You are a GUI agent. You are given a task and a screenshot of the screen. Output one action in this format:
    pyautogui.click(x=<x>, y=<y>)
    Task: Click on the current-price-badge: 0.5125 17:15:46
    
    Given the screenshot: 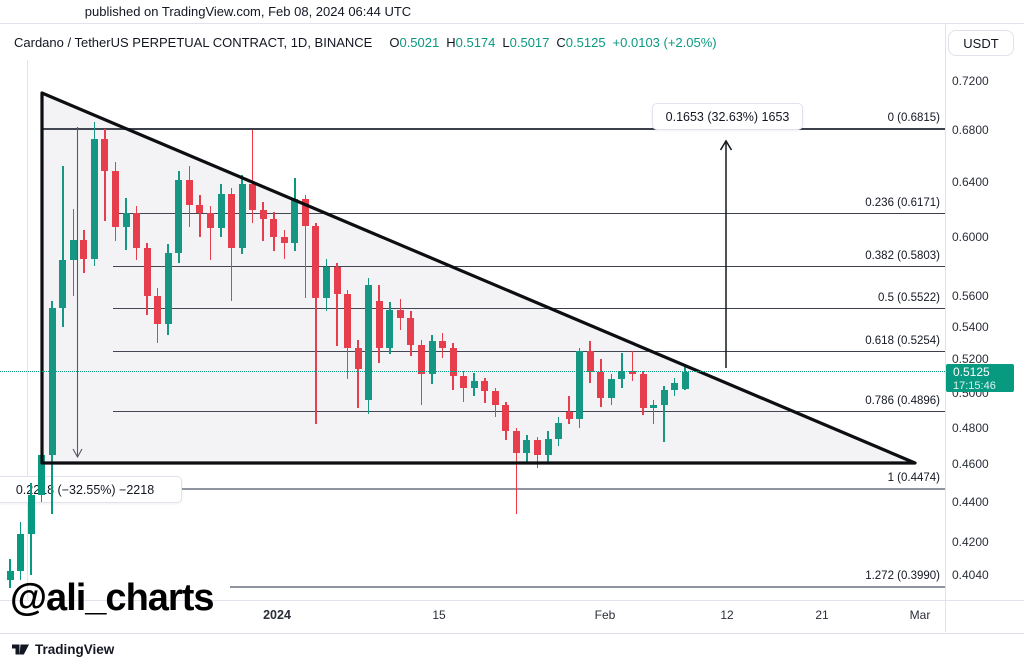 What is the action you would take?
    pyautogui.click(x=980, y=378)
    